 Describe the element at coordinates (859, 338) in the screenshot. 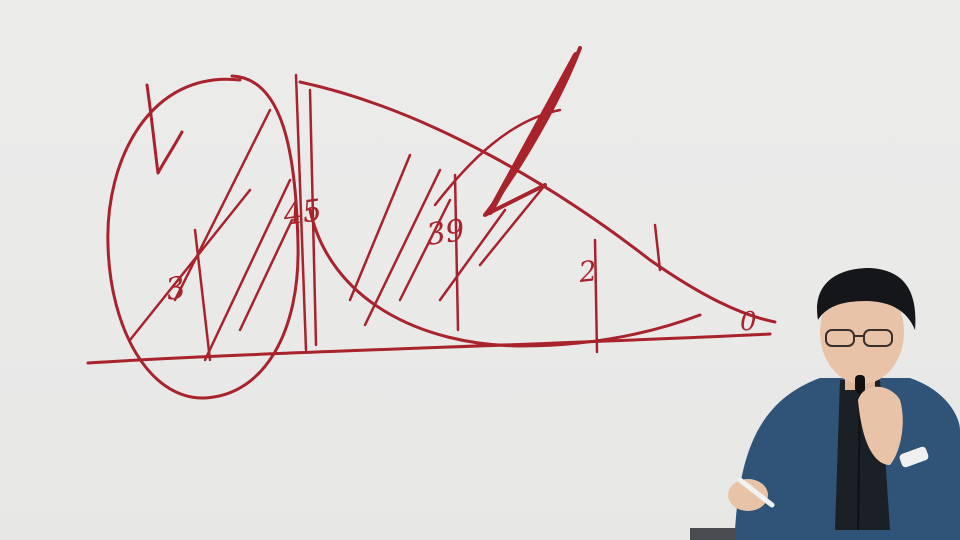

I see `glasses-icon` at that location.